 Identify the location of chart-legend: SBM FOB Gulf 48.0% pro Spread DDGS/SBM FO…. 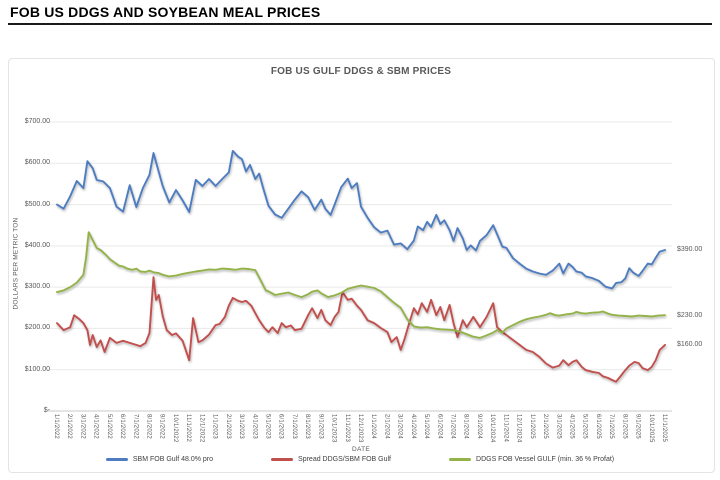
(360, 459).